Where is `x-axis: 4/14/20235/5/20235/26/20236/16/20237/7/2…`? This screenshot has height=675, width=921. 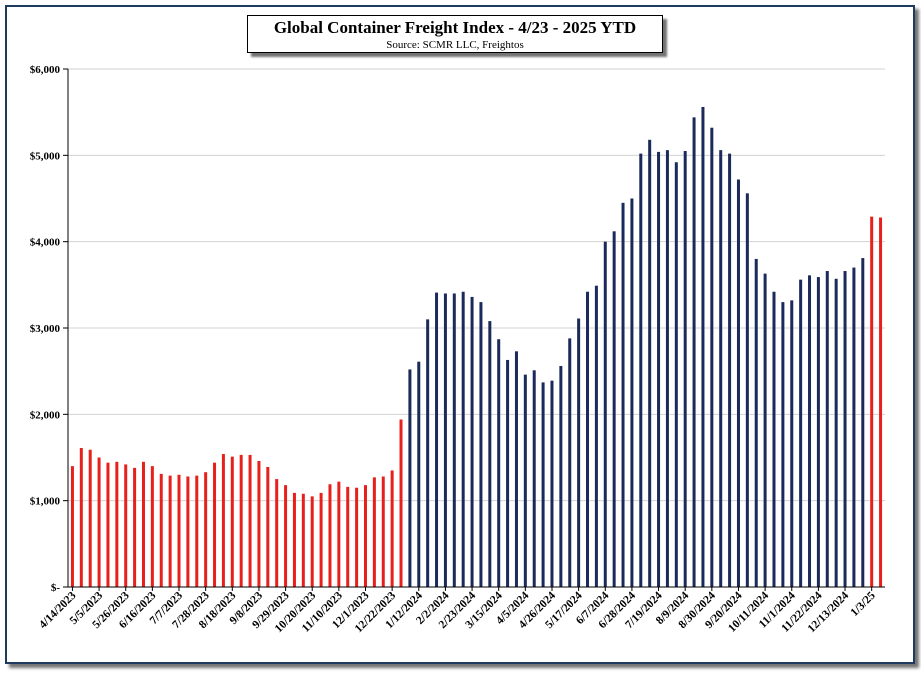 x-axis: 4/14/20235/5/20235/26/20236/16/20237/7/2… is located at coordinates (461, 610).